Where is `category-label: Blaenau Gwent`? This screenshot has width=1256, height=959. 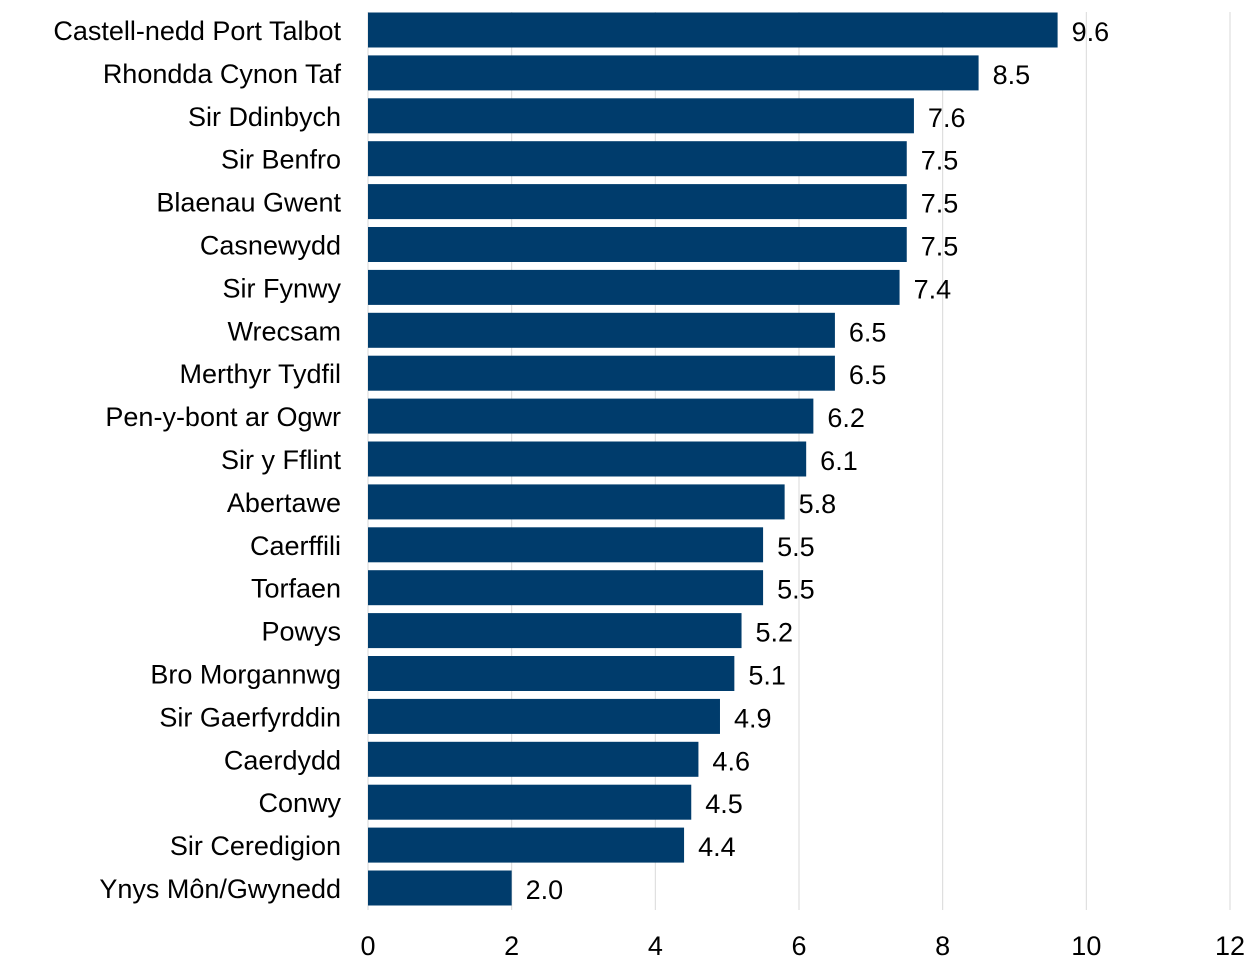
category-label: Blaenau Gwent is located at coordinates (248, 203).